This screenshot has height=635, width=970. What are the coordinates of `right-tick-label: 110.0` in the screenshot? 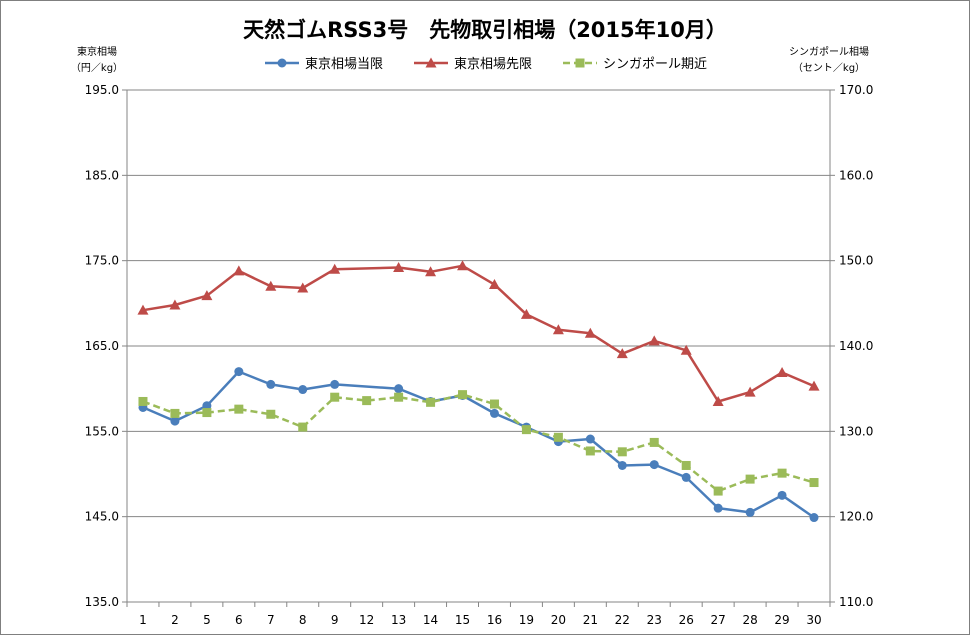 It's located at (856, 602).